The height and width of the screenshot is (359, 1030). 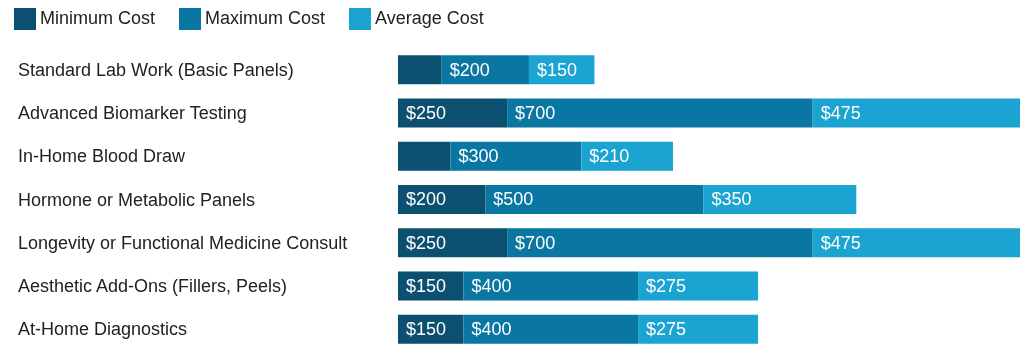 I want to click on y-tick-label: Advanced Biomarker Testing, so click(x=132, y=113).